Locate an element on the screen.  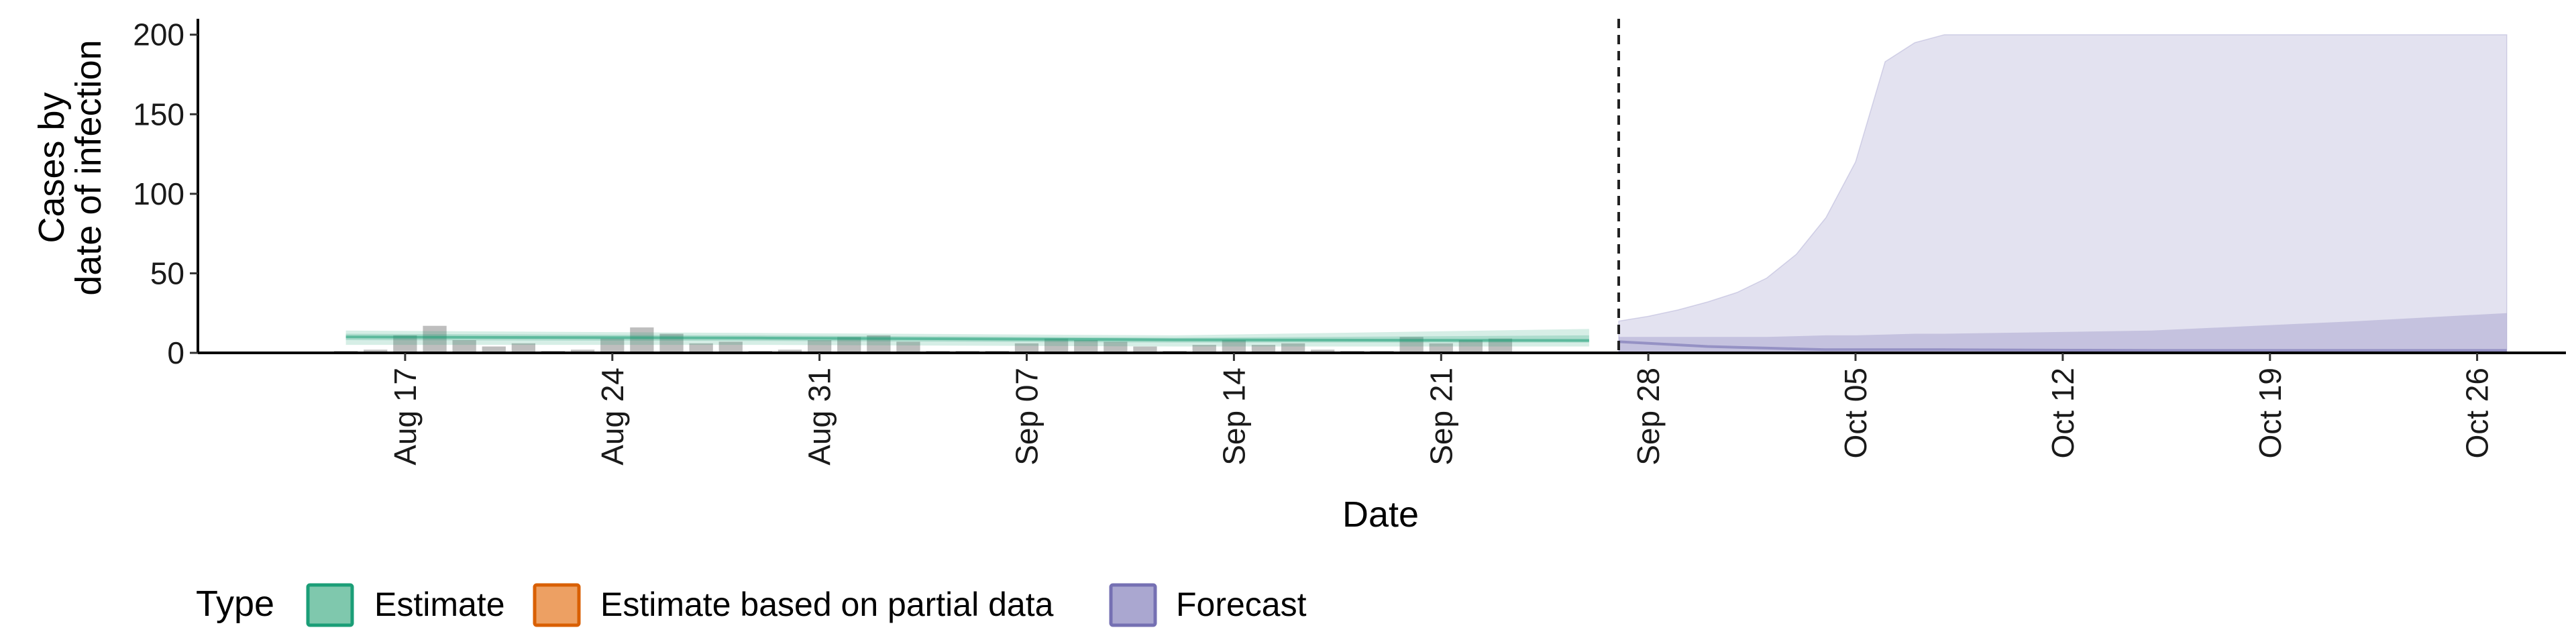
x-tick-label: Aug 17 is located at coordinates (405, 417).